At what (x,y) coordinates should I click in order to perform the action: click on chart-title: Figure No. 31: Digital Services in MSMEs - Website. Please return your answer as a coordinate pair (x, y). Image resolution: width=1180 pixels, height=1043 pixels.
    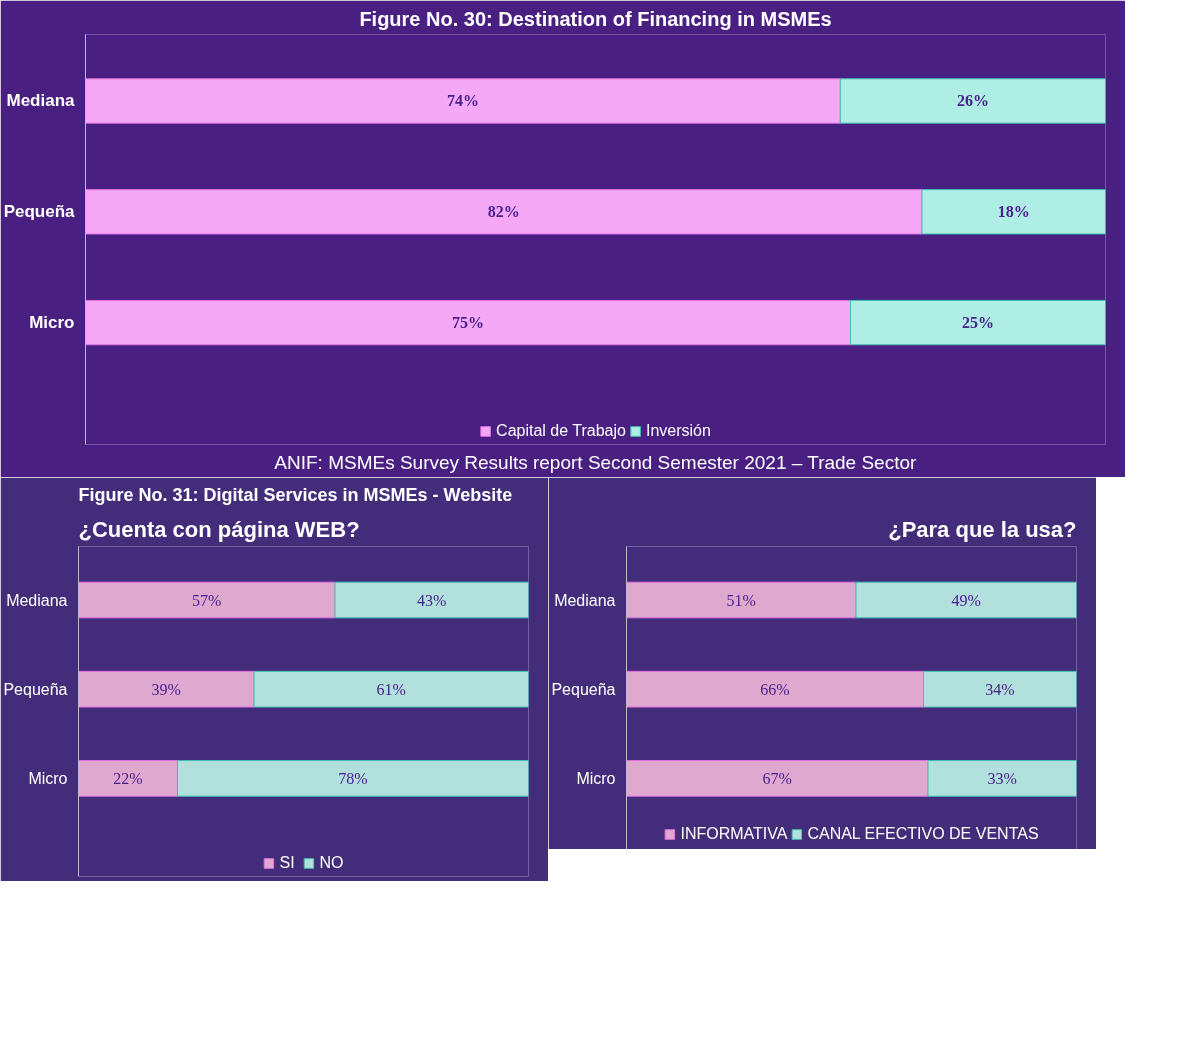
    Looking at the image, I should click on (295, 494).